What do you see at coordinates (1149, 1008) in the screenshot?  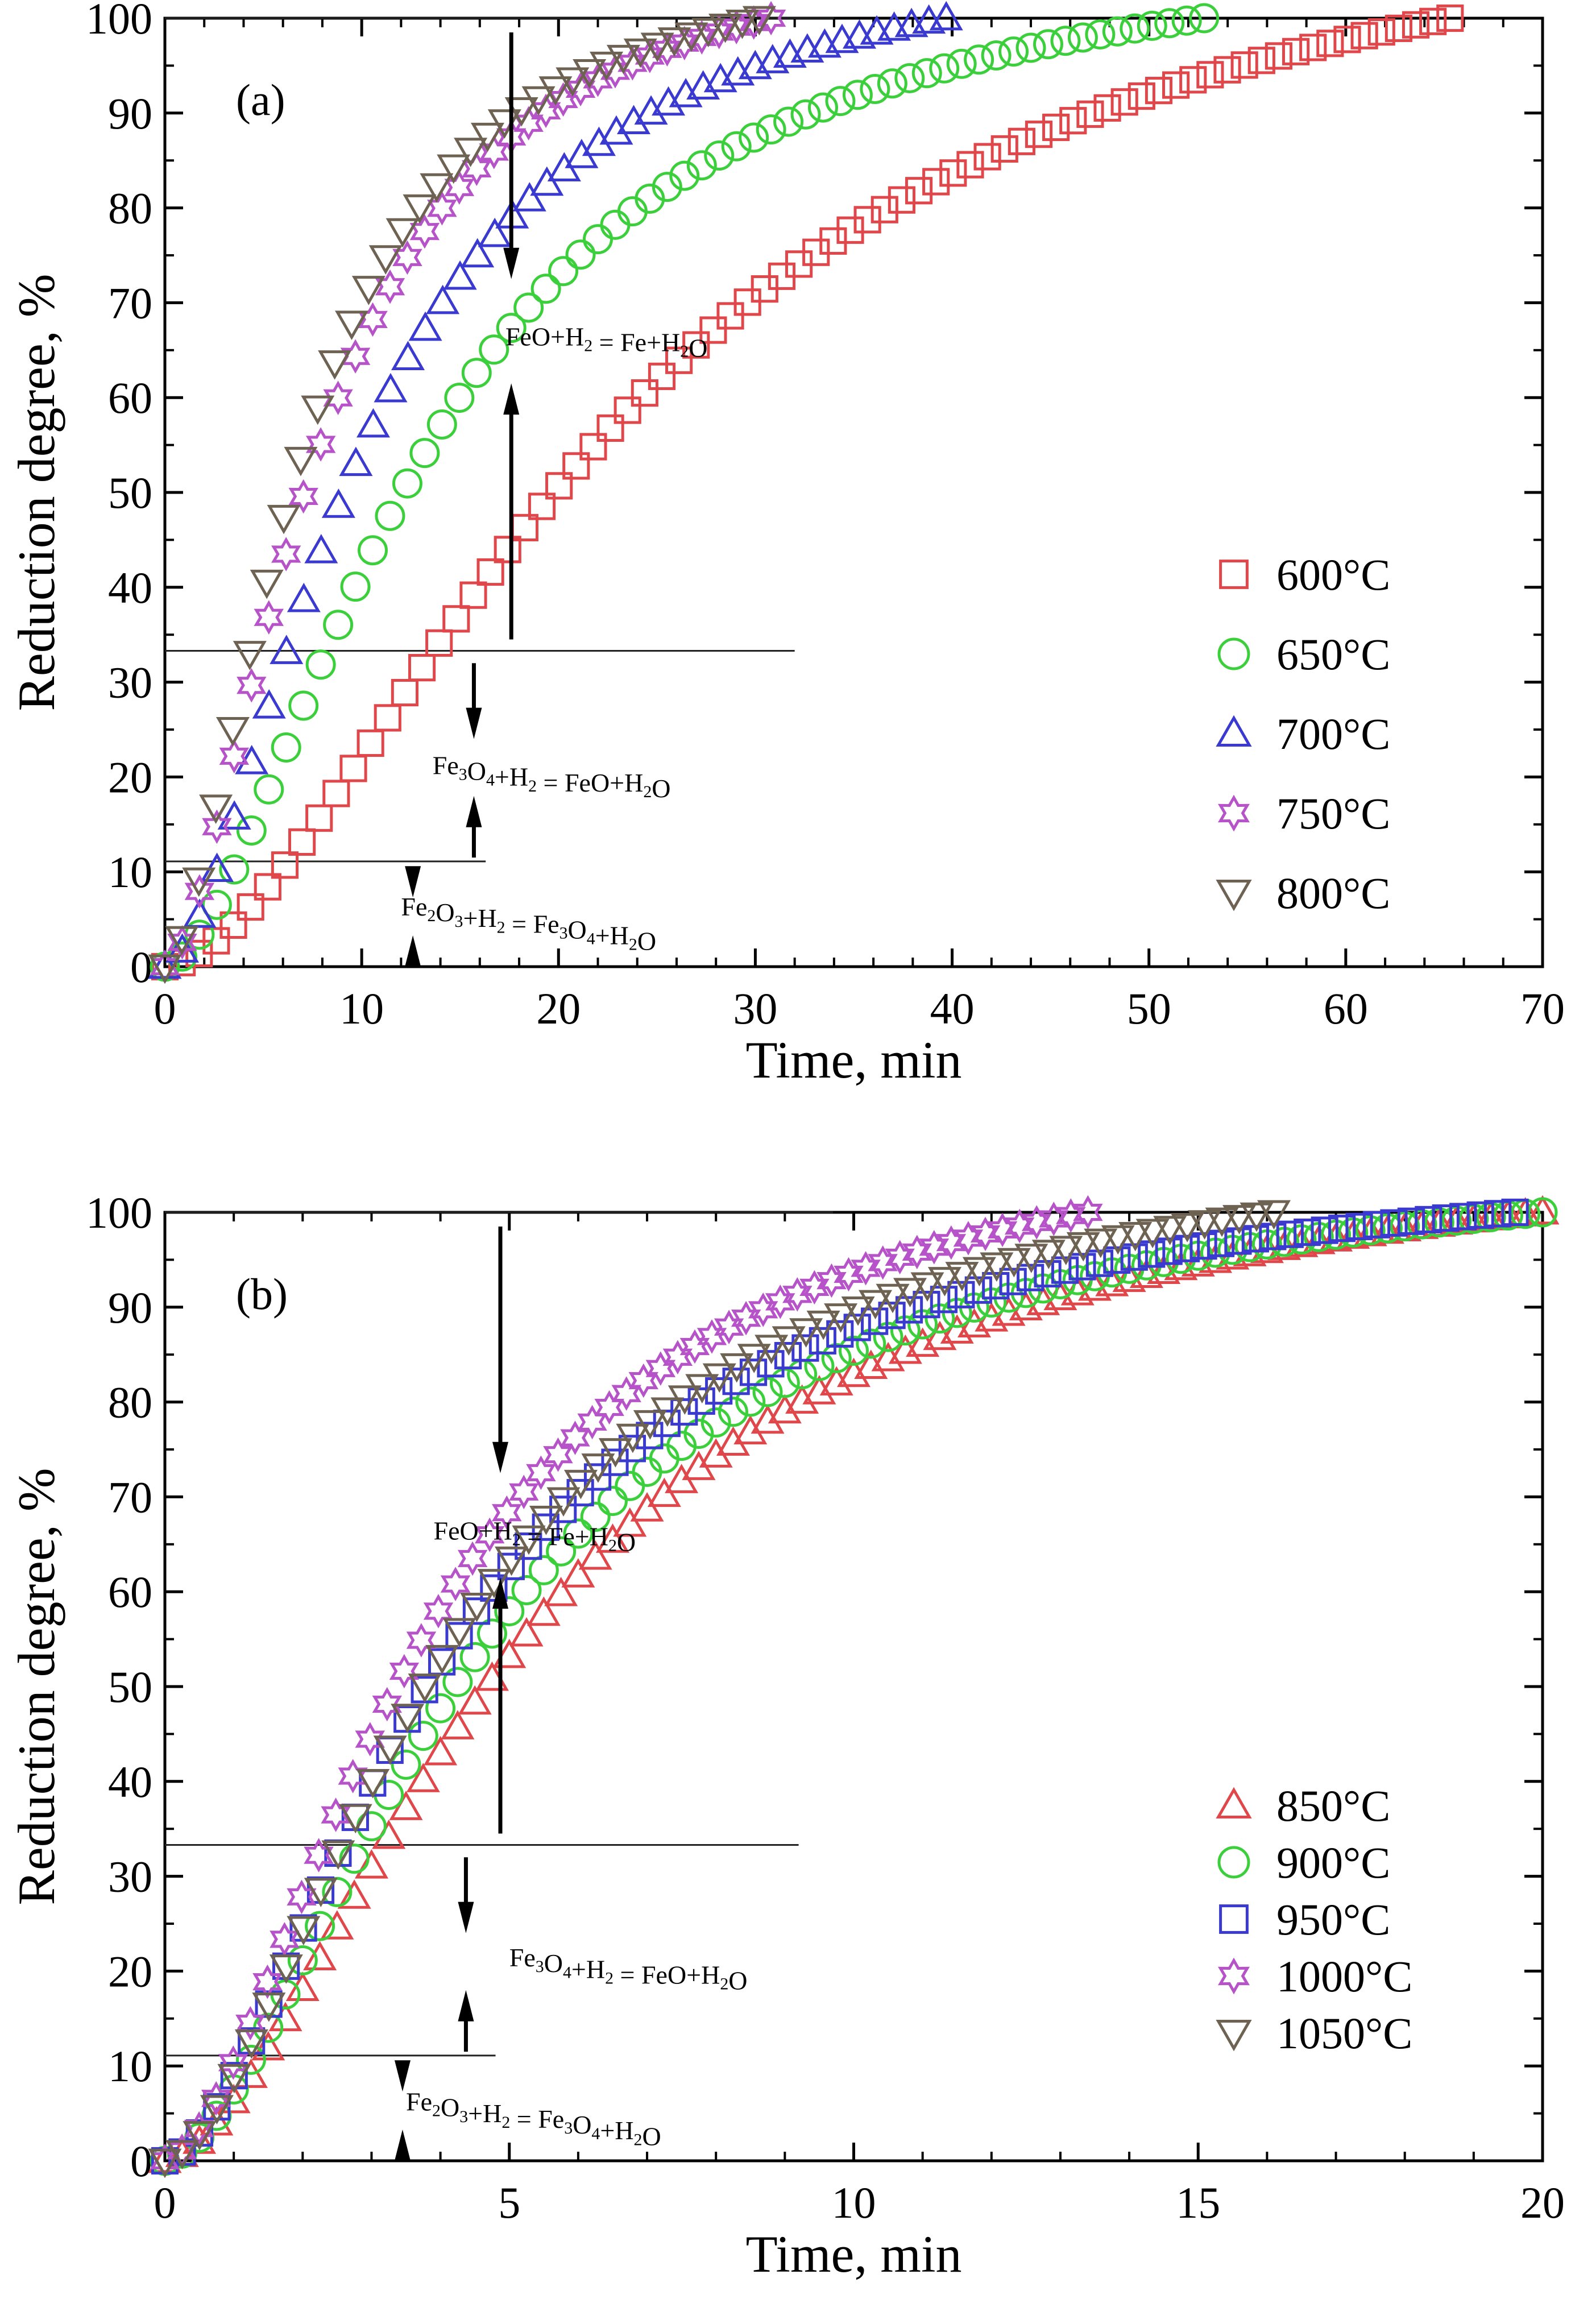 I see `x-tick-label: 50` at bounding box center [1149, 1008].